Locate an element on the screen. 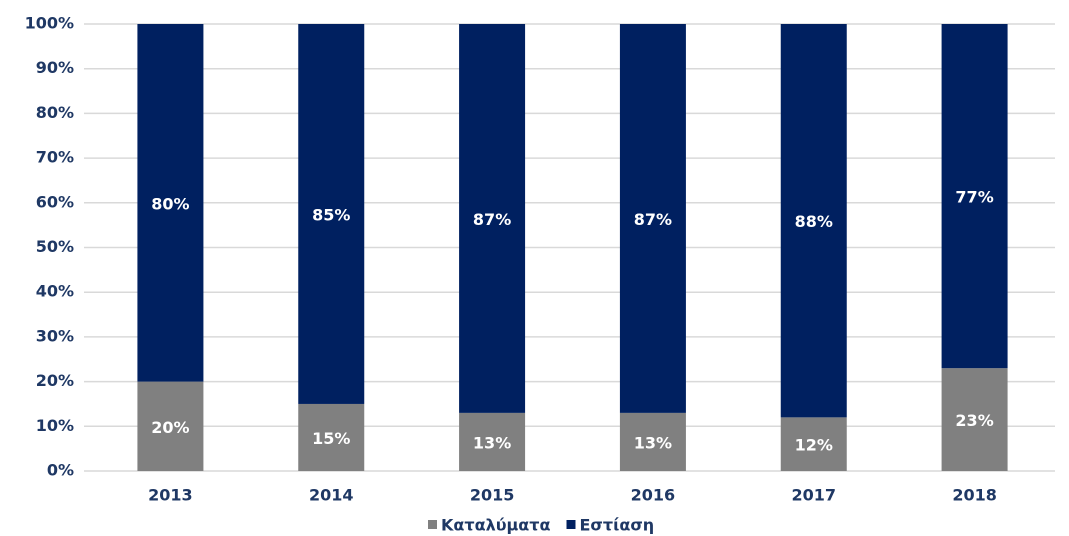 The image size is (1069, 536). data-label: 77% is located at coordinates (974, 197).